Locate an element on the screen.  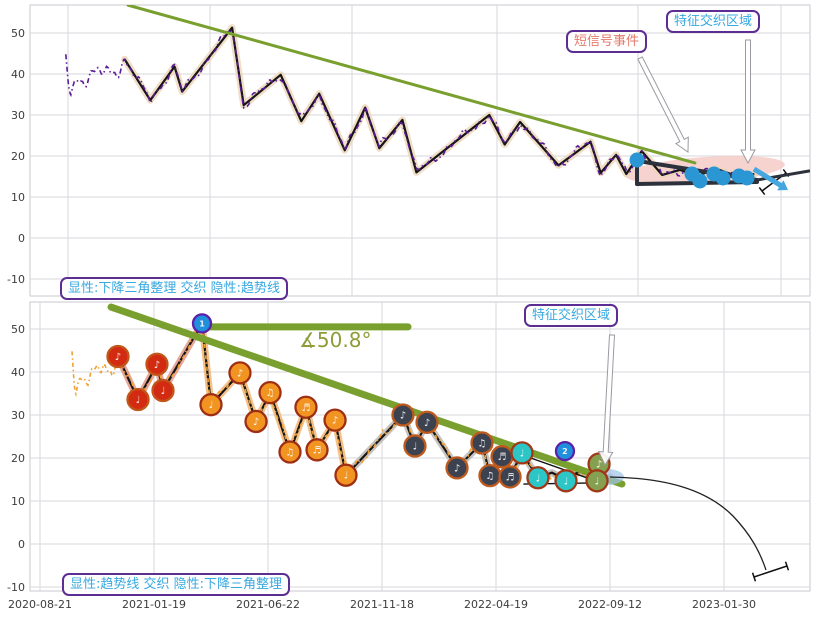
event-marker-blue: 2 is located at coordinates (565, 451).